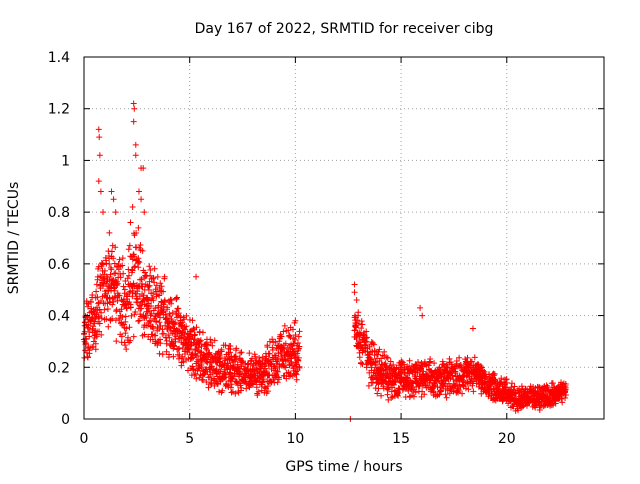 This screenshot has width=640, height=484. Describe the element at coordinates (343, 467) in the screenshot. I see `x-axis-label: GPS time / hours` at that location.